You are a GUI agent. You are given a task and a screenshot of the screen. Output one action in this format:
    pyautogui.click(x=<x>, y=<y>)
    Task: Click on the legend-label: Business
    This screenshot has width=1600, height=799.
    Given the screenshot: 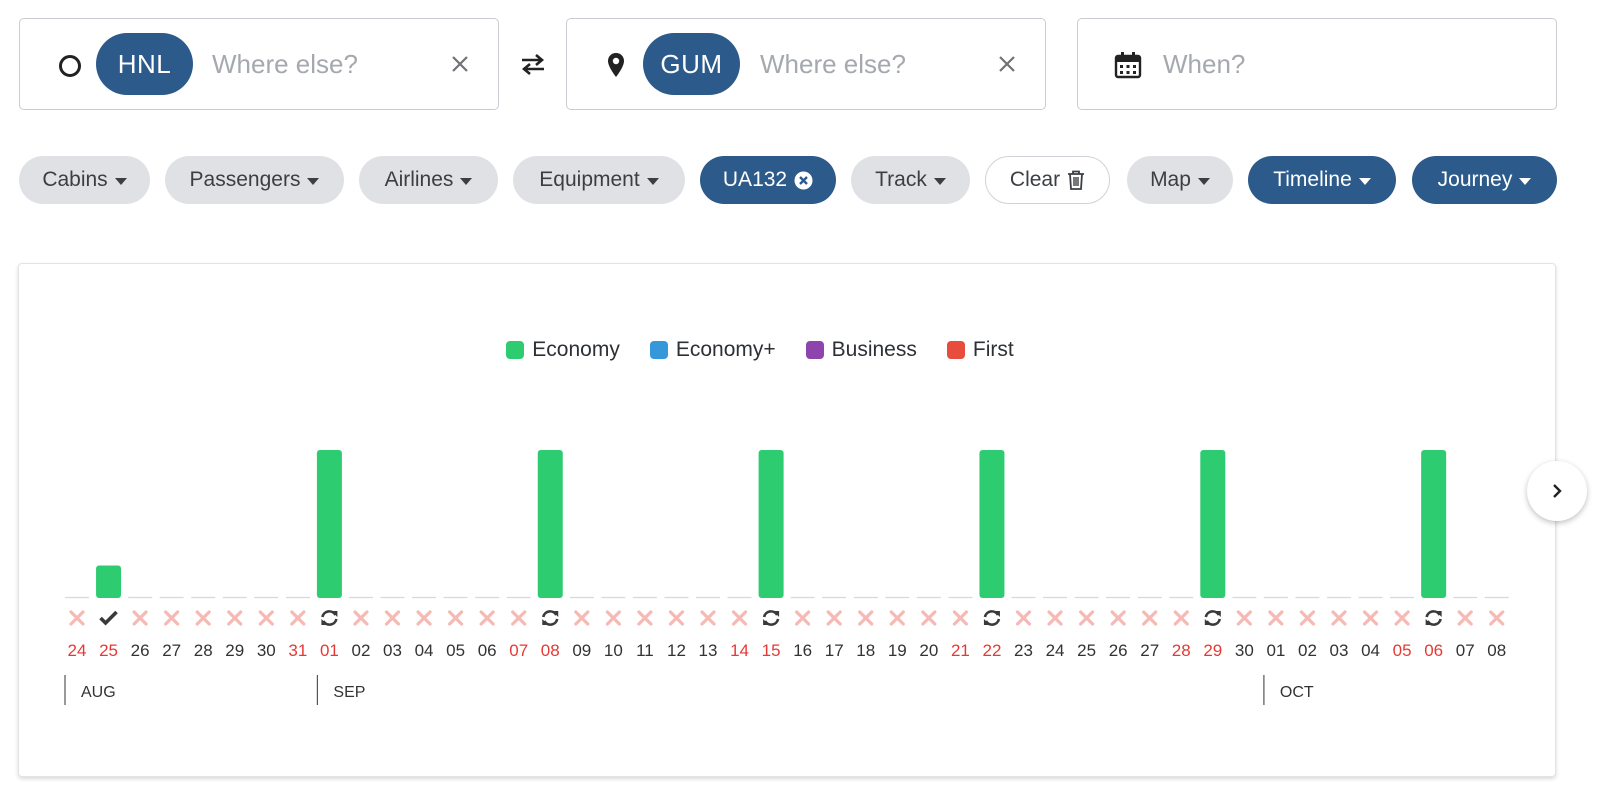 What is the action you would take?
    pyautogui.click(x=874, y=349)
    